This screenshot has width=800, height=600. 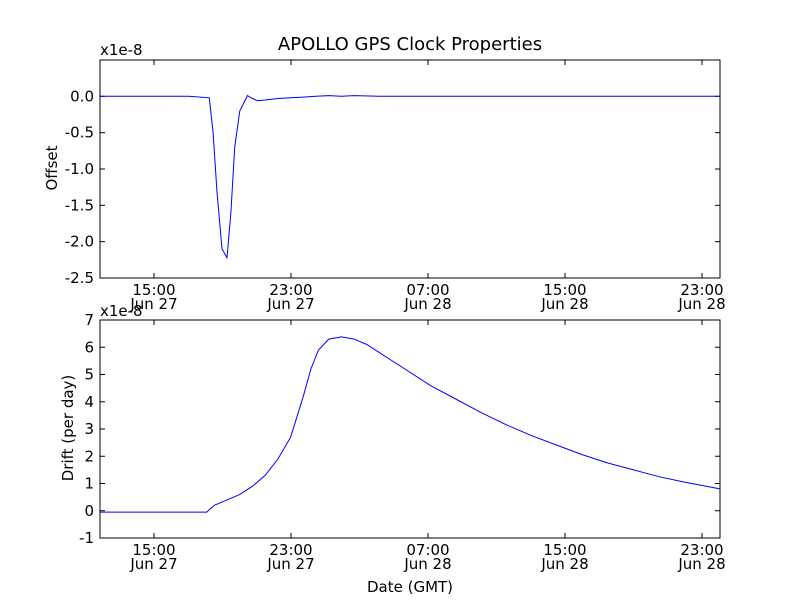 I want to click on drift-ytick-label: 6, so click(x=89, y=347).